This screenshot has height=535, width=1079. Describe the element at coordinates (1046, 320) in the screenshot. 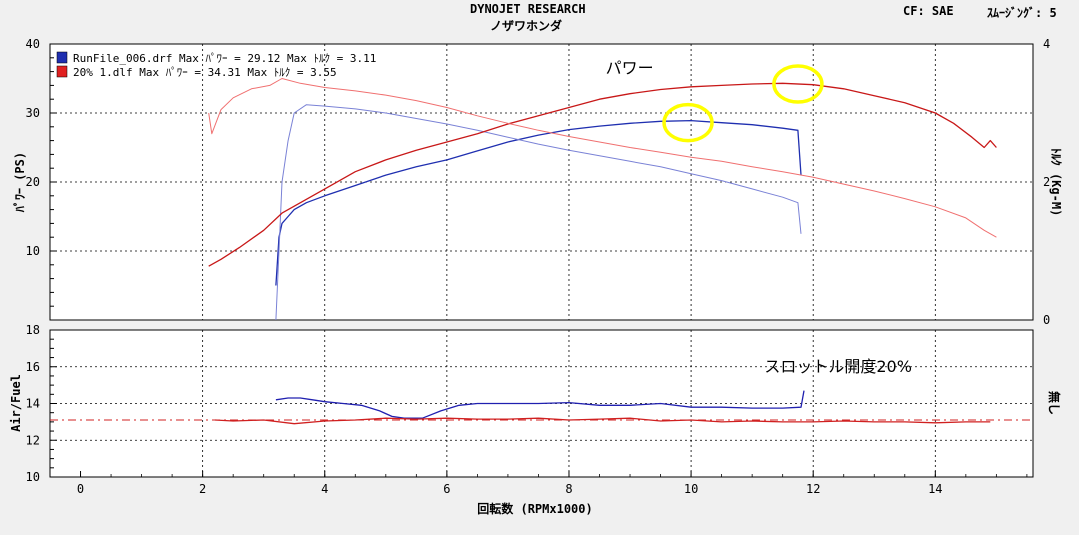

I see `torque-y-tick-label: 0` at that location.